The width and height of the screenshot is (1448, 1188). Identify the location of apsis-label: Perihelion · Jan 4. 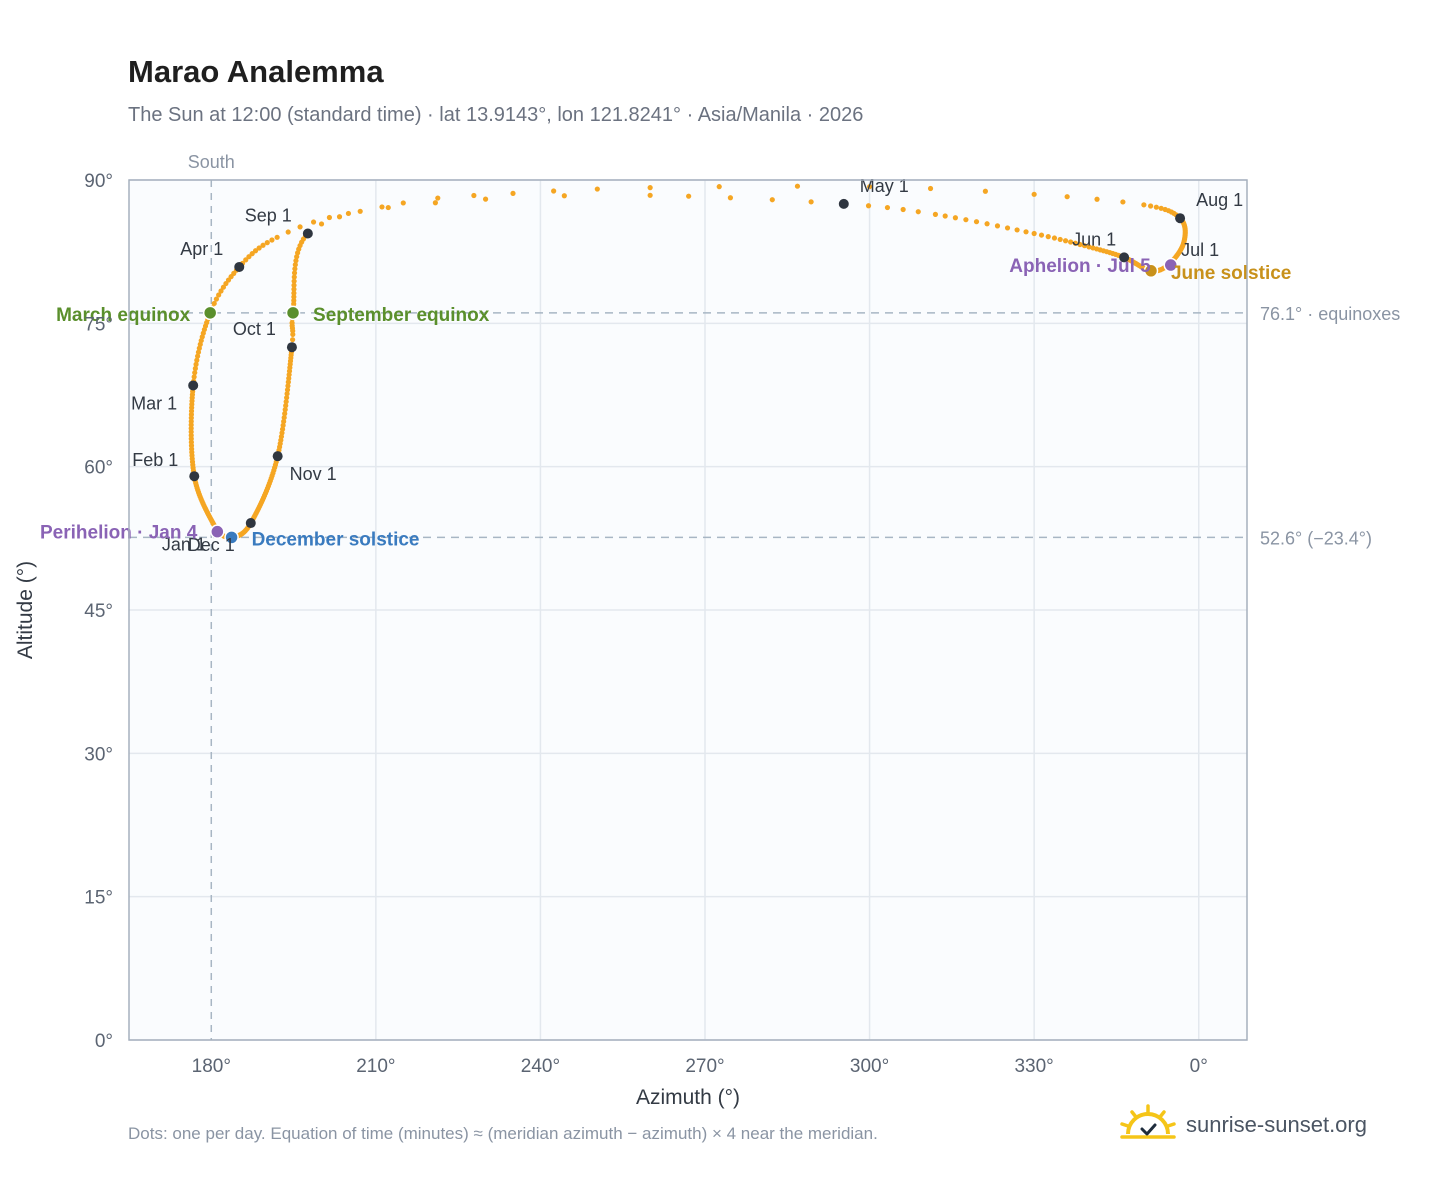
(119, 533).